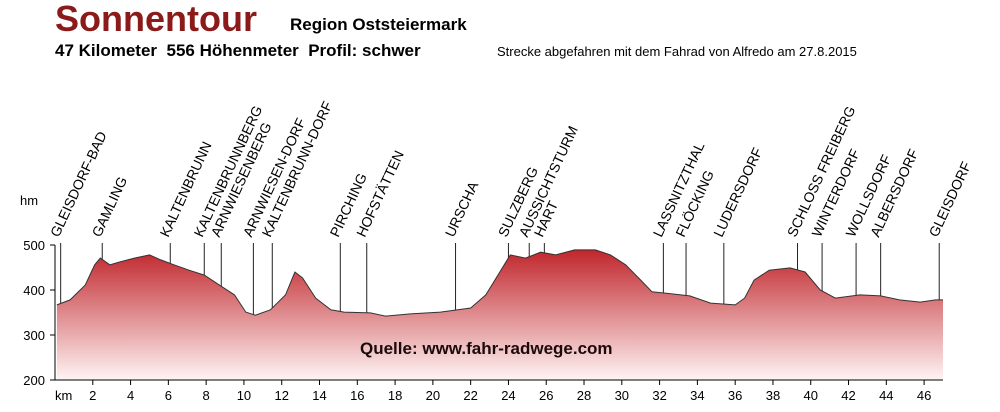 Image resolution: width=1000 pixels, height=412 pixels. I want to click on place-label: GAMLING, so click(109, 206).